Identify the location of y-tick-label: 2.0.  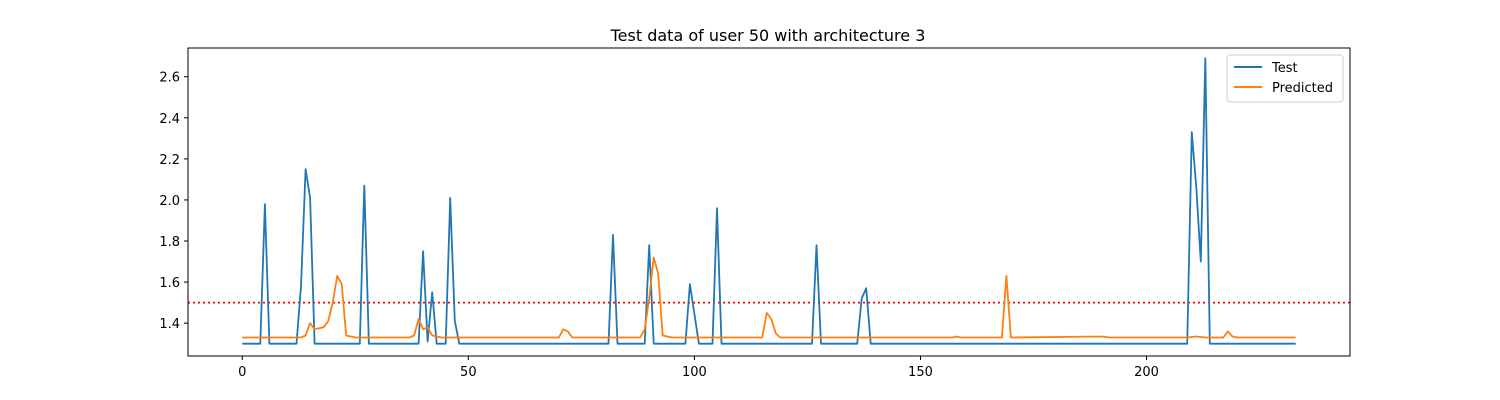
(169, 201).